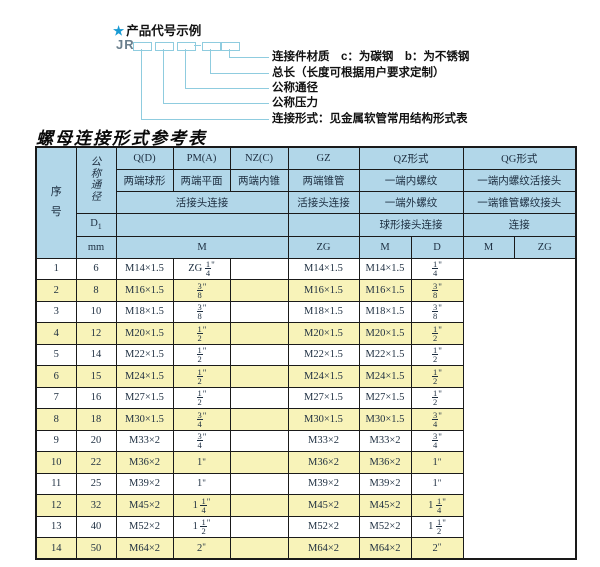 The height and width of the screenshot is (567, 600). I want to click on dn-cell: 22, so click(96, 462).